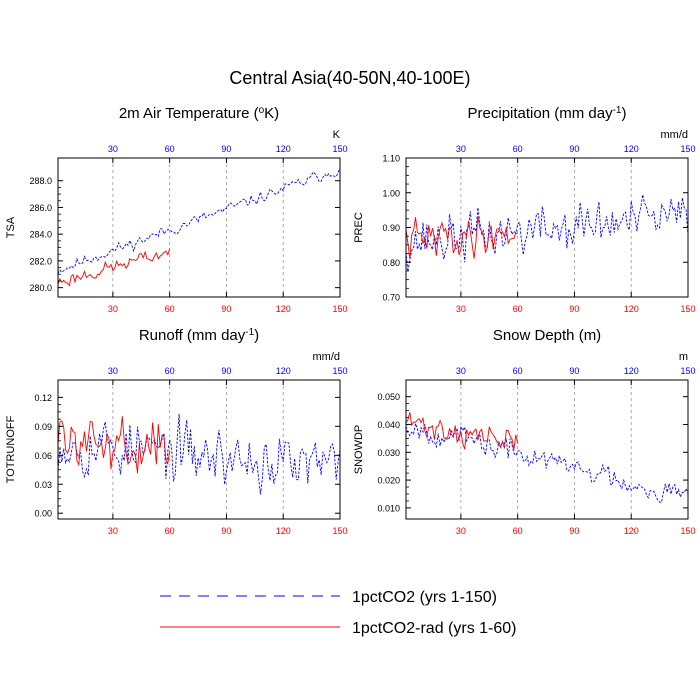  I want to click on y-tick-label: 0.06, so click(43, 456).